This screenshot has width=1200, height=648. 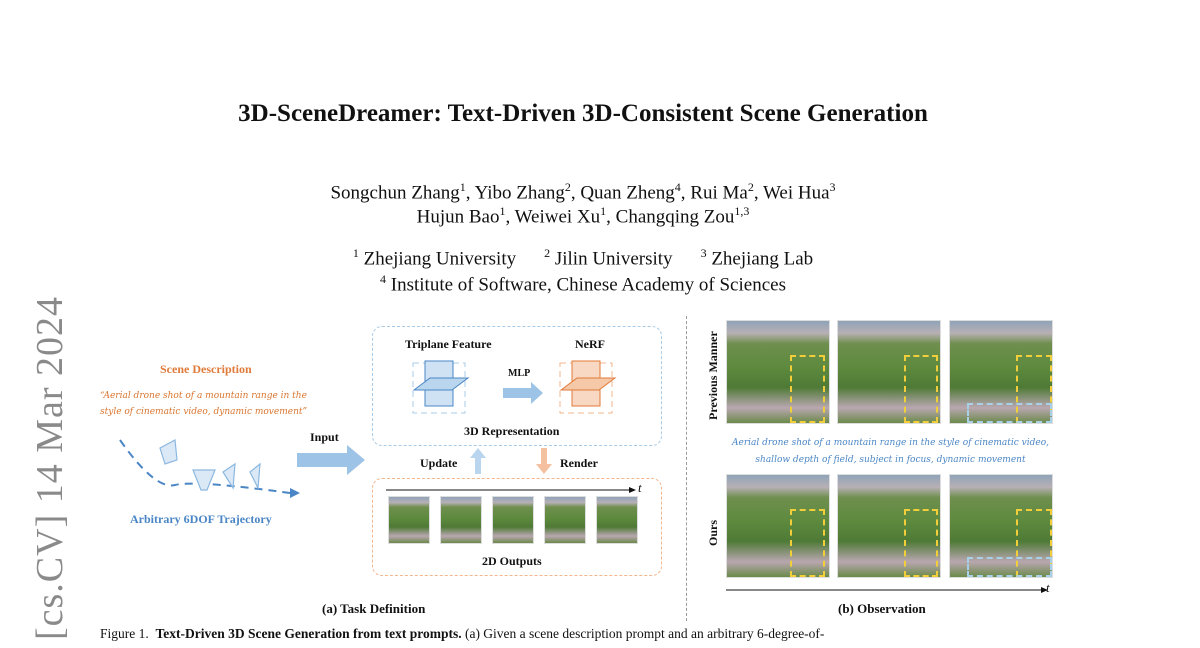 What do you see at coordinates (478, 461) in the screenshot?
I see `update-arrow-icon` at bounding box center [478, 461].